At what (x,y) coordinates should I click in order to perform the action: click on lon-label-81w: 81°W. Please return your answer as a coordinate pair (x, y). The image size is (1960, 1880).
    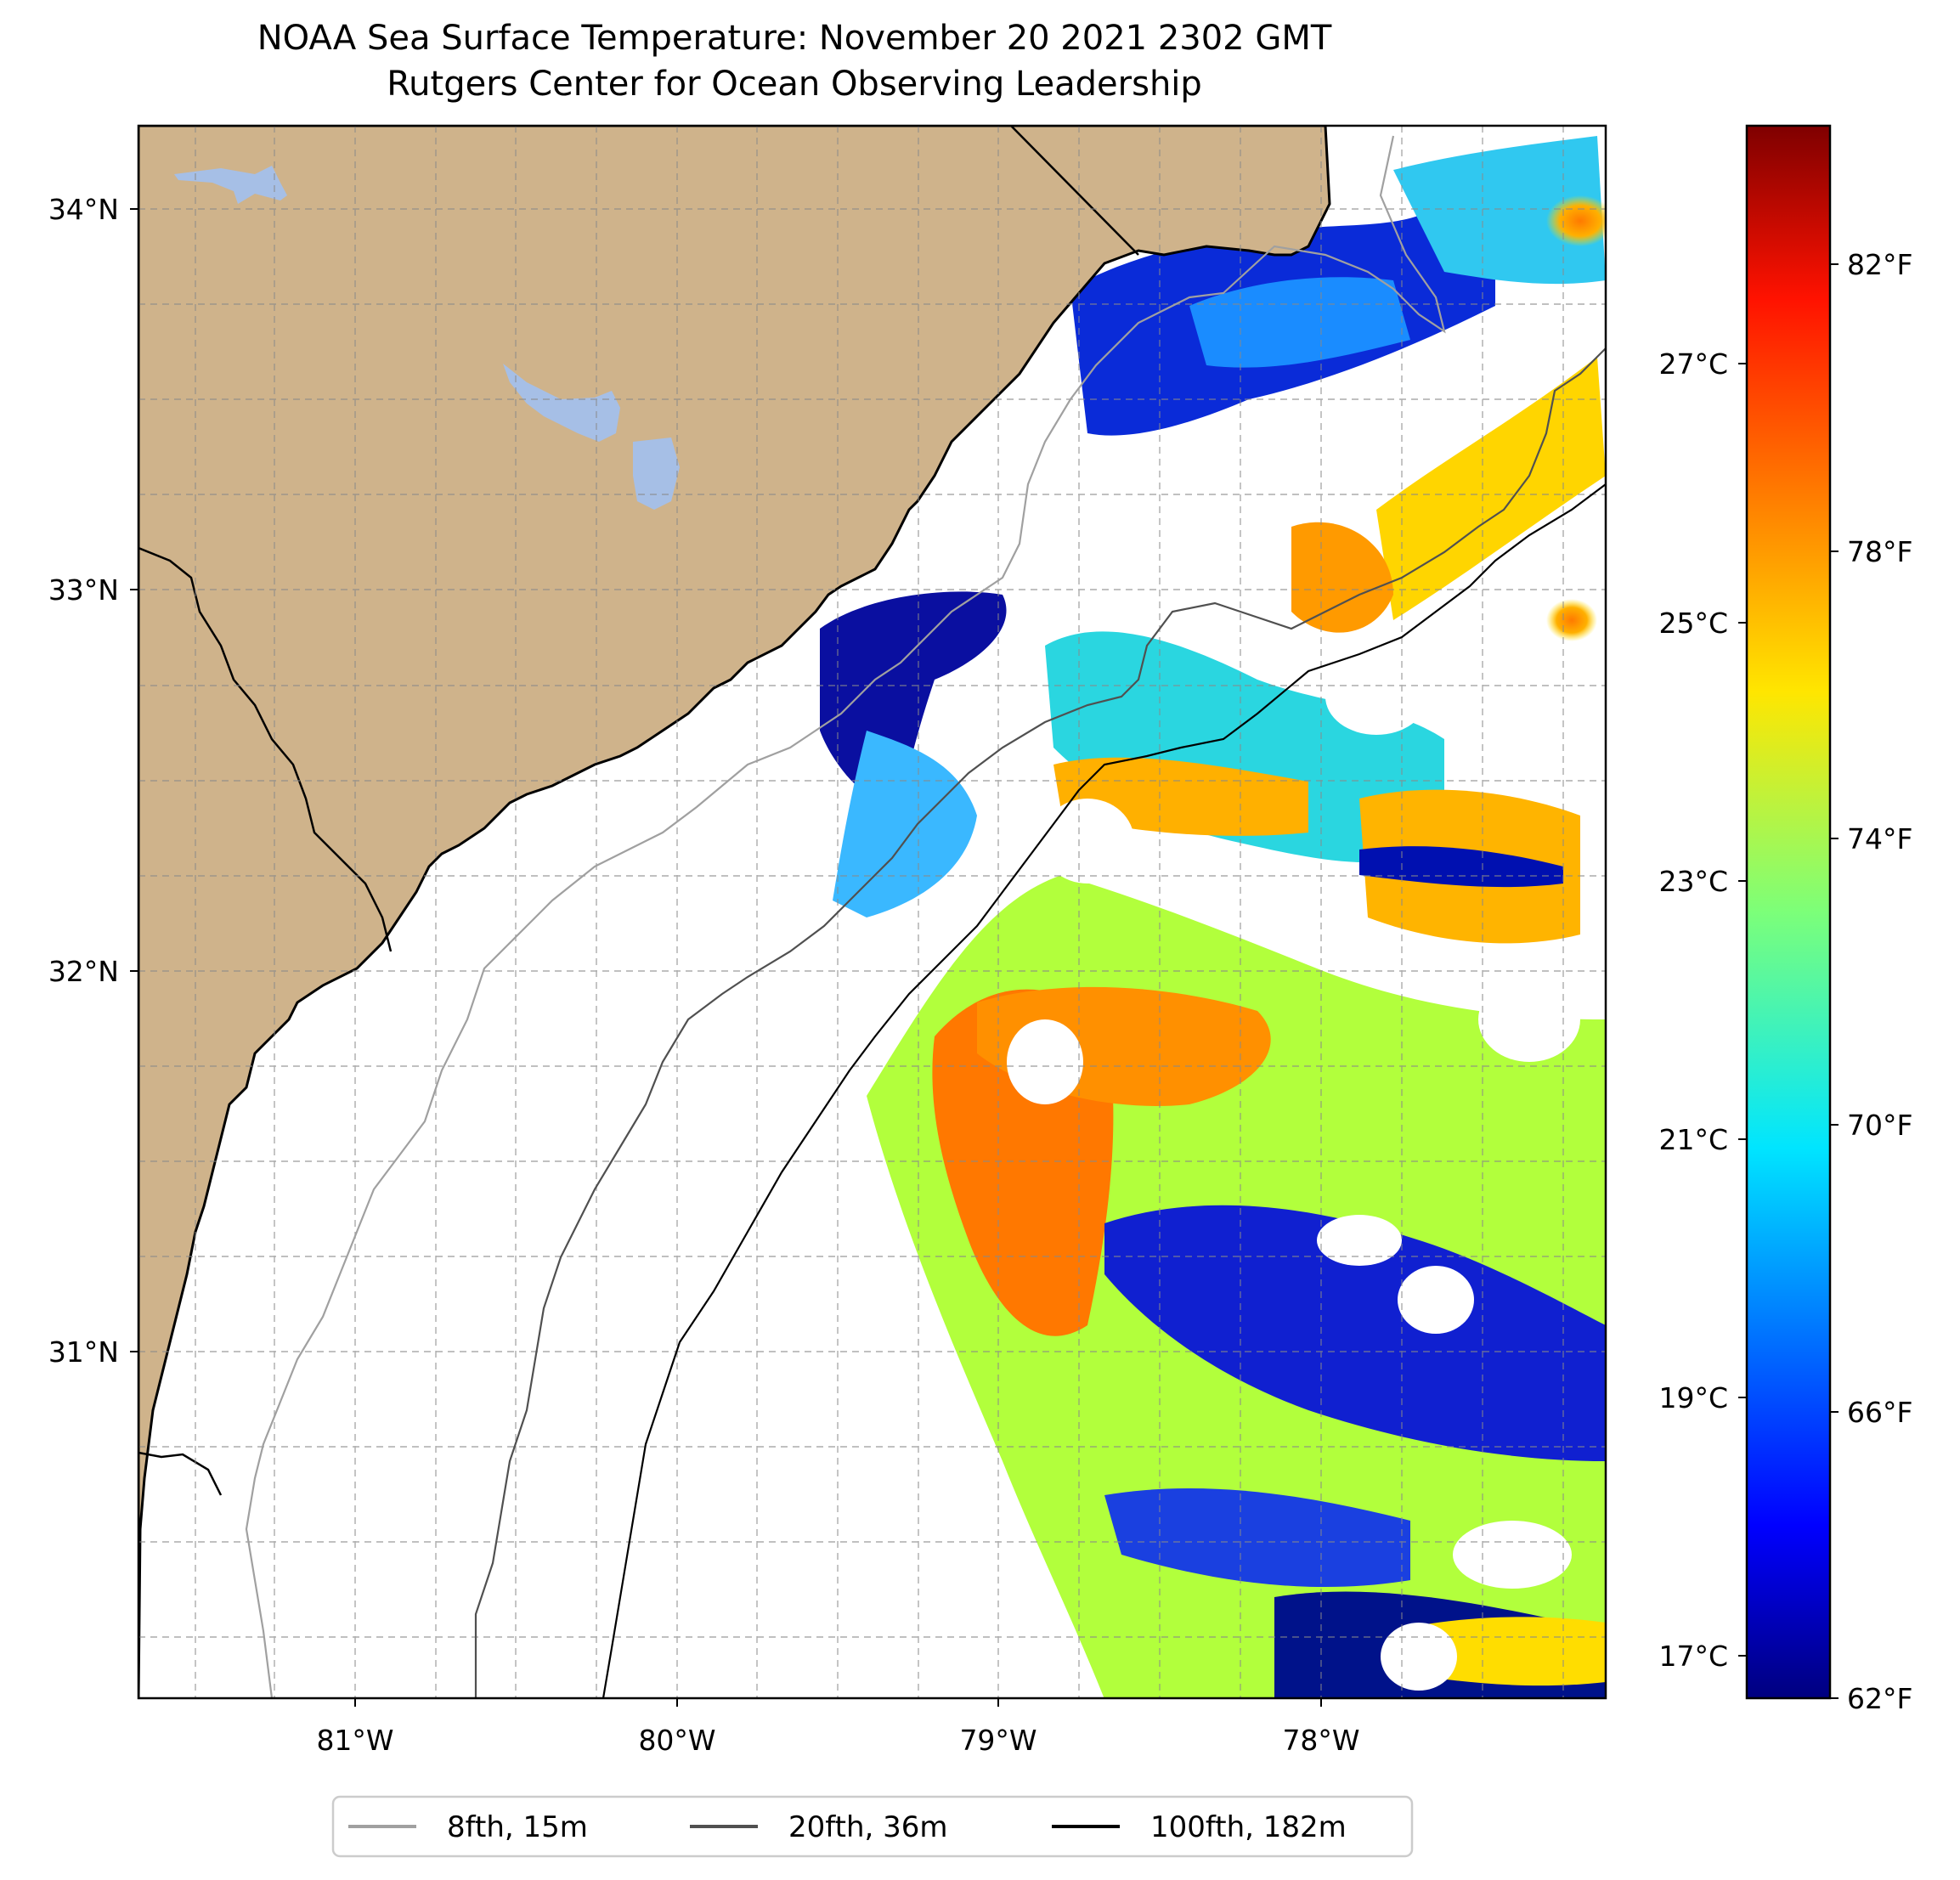
    Looking at the image, I should click on (355, 1741).